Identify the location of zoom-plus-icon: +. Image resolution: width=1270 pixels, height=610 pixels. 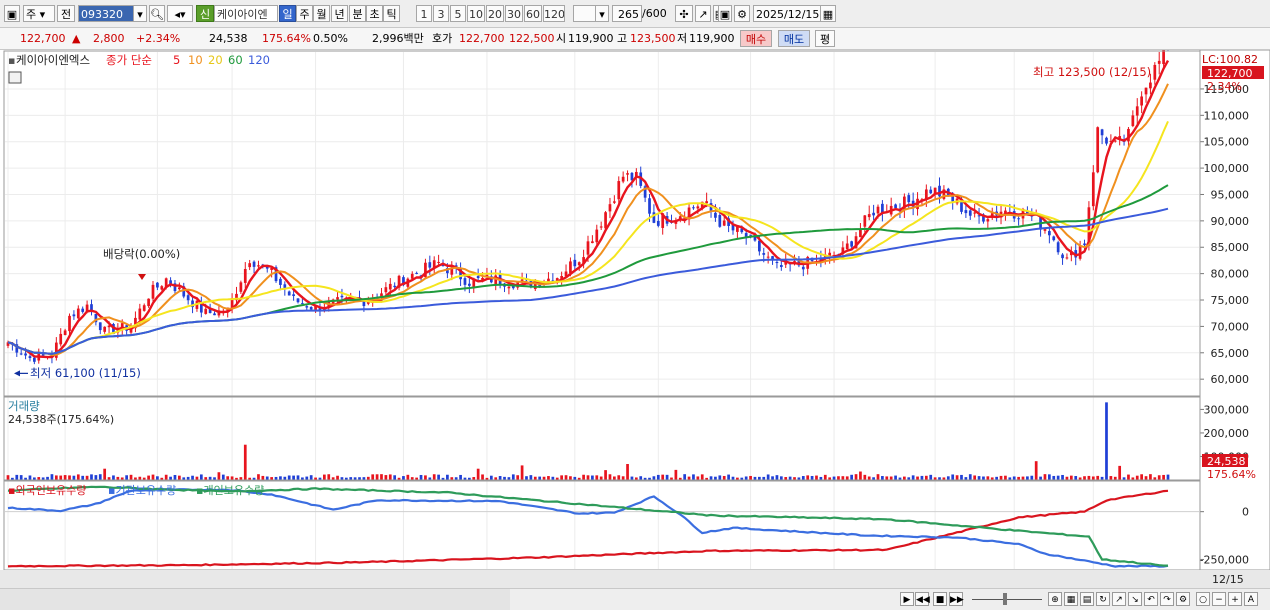
(1235, 599).